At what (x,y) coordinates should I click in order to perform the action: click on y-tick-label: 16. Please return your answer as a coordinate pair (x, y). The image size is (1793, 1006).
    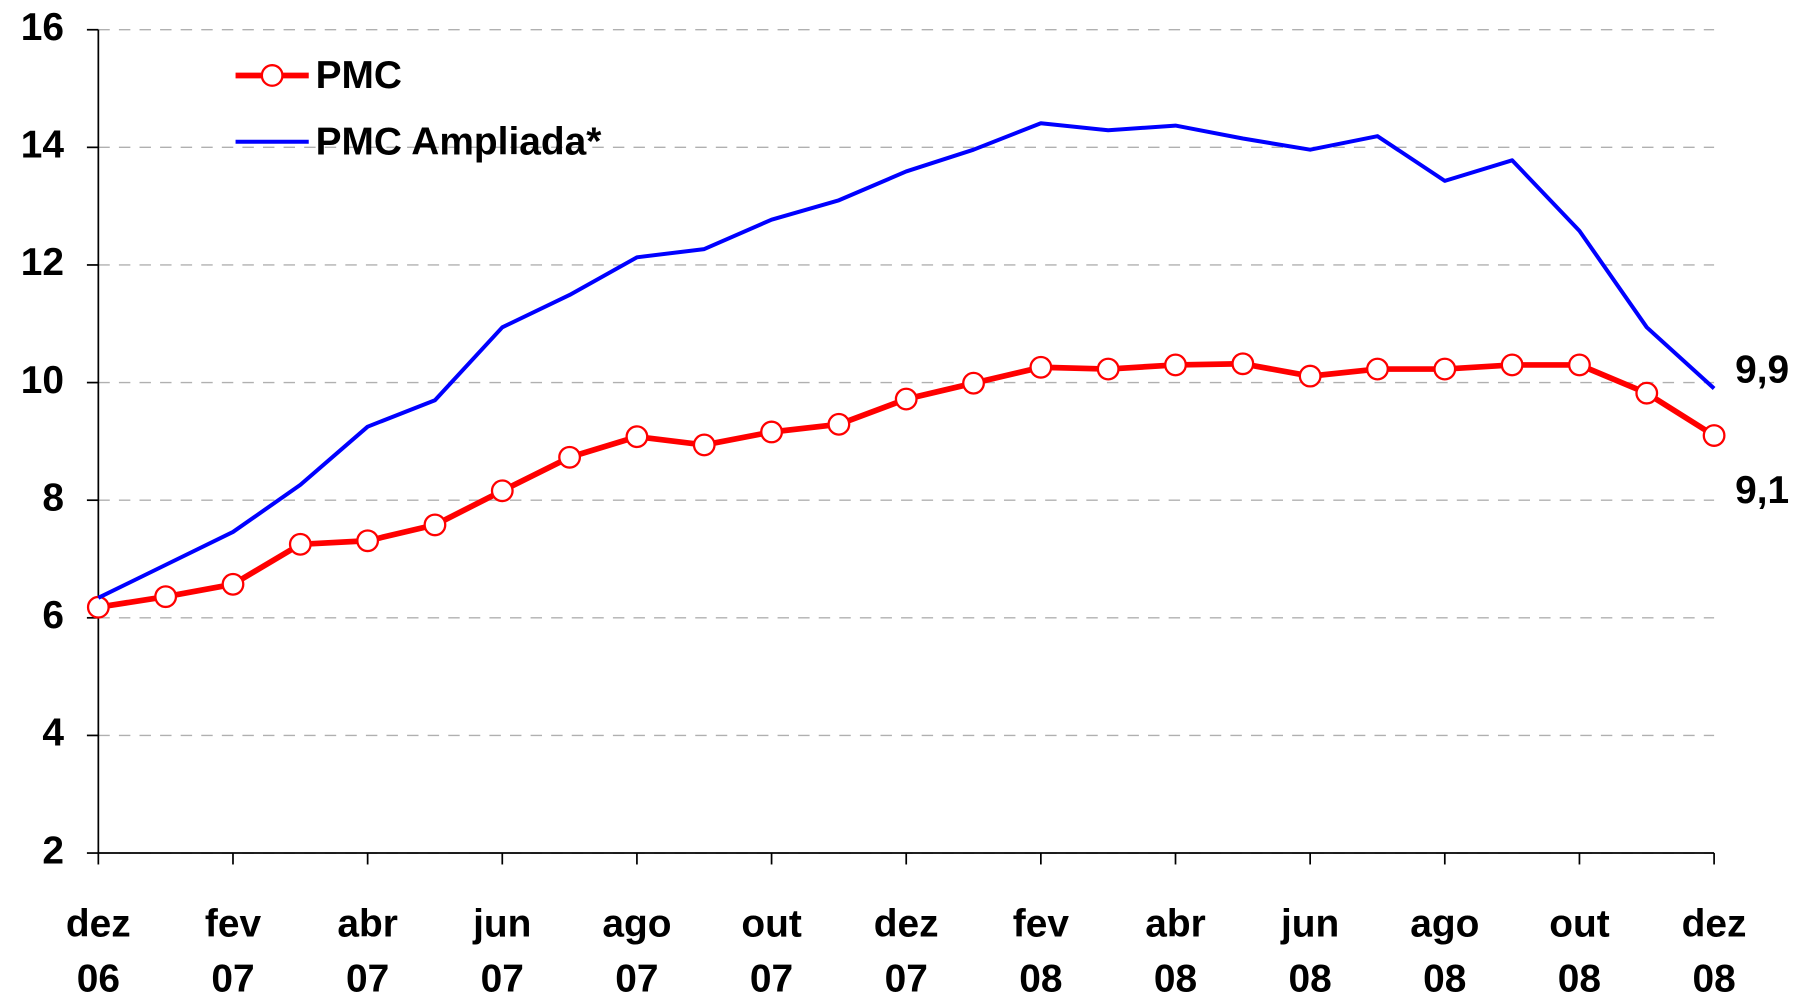
    Looking at the image, I should click on (42, 27).